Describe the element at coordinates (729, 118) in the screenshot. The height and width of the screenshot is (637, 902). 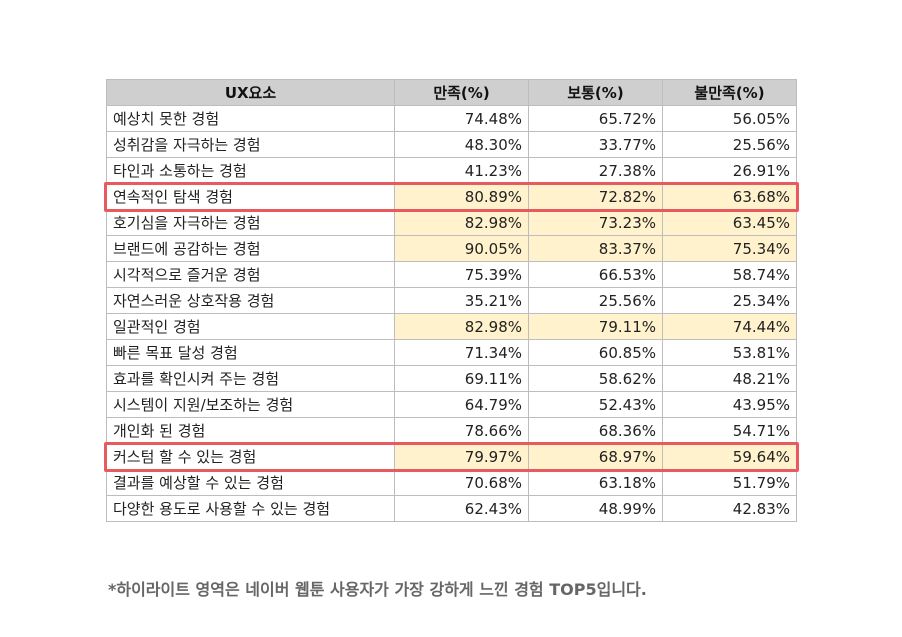
I see `dissatisfied-value: 56.05%` at that location.